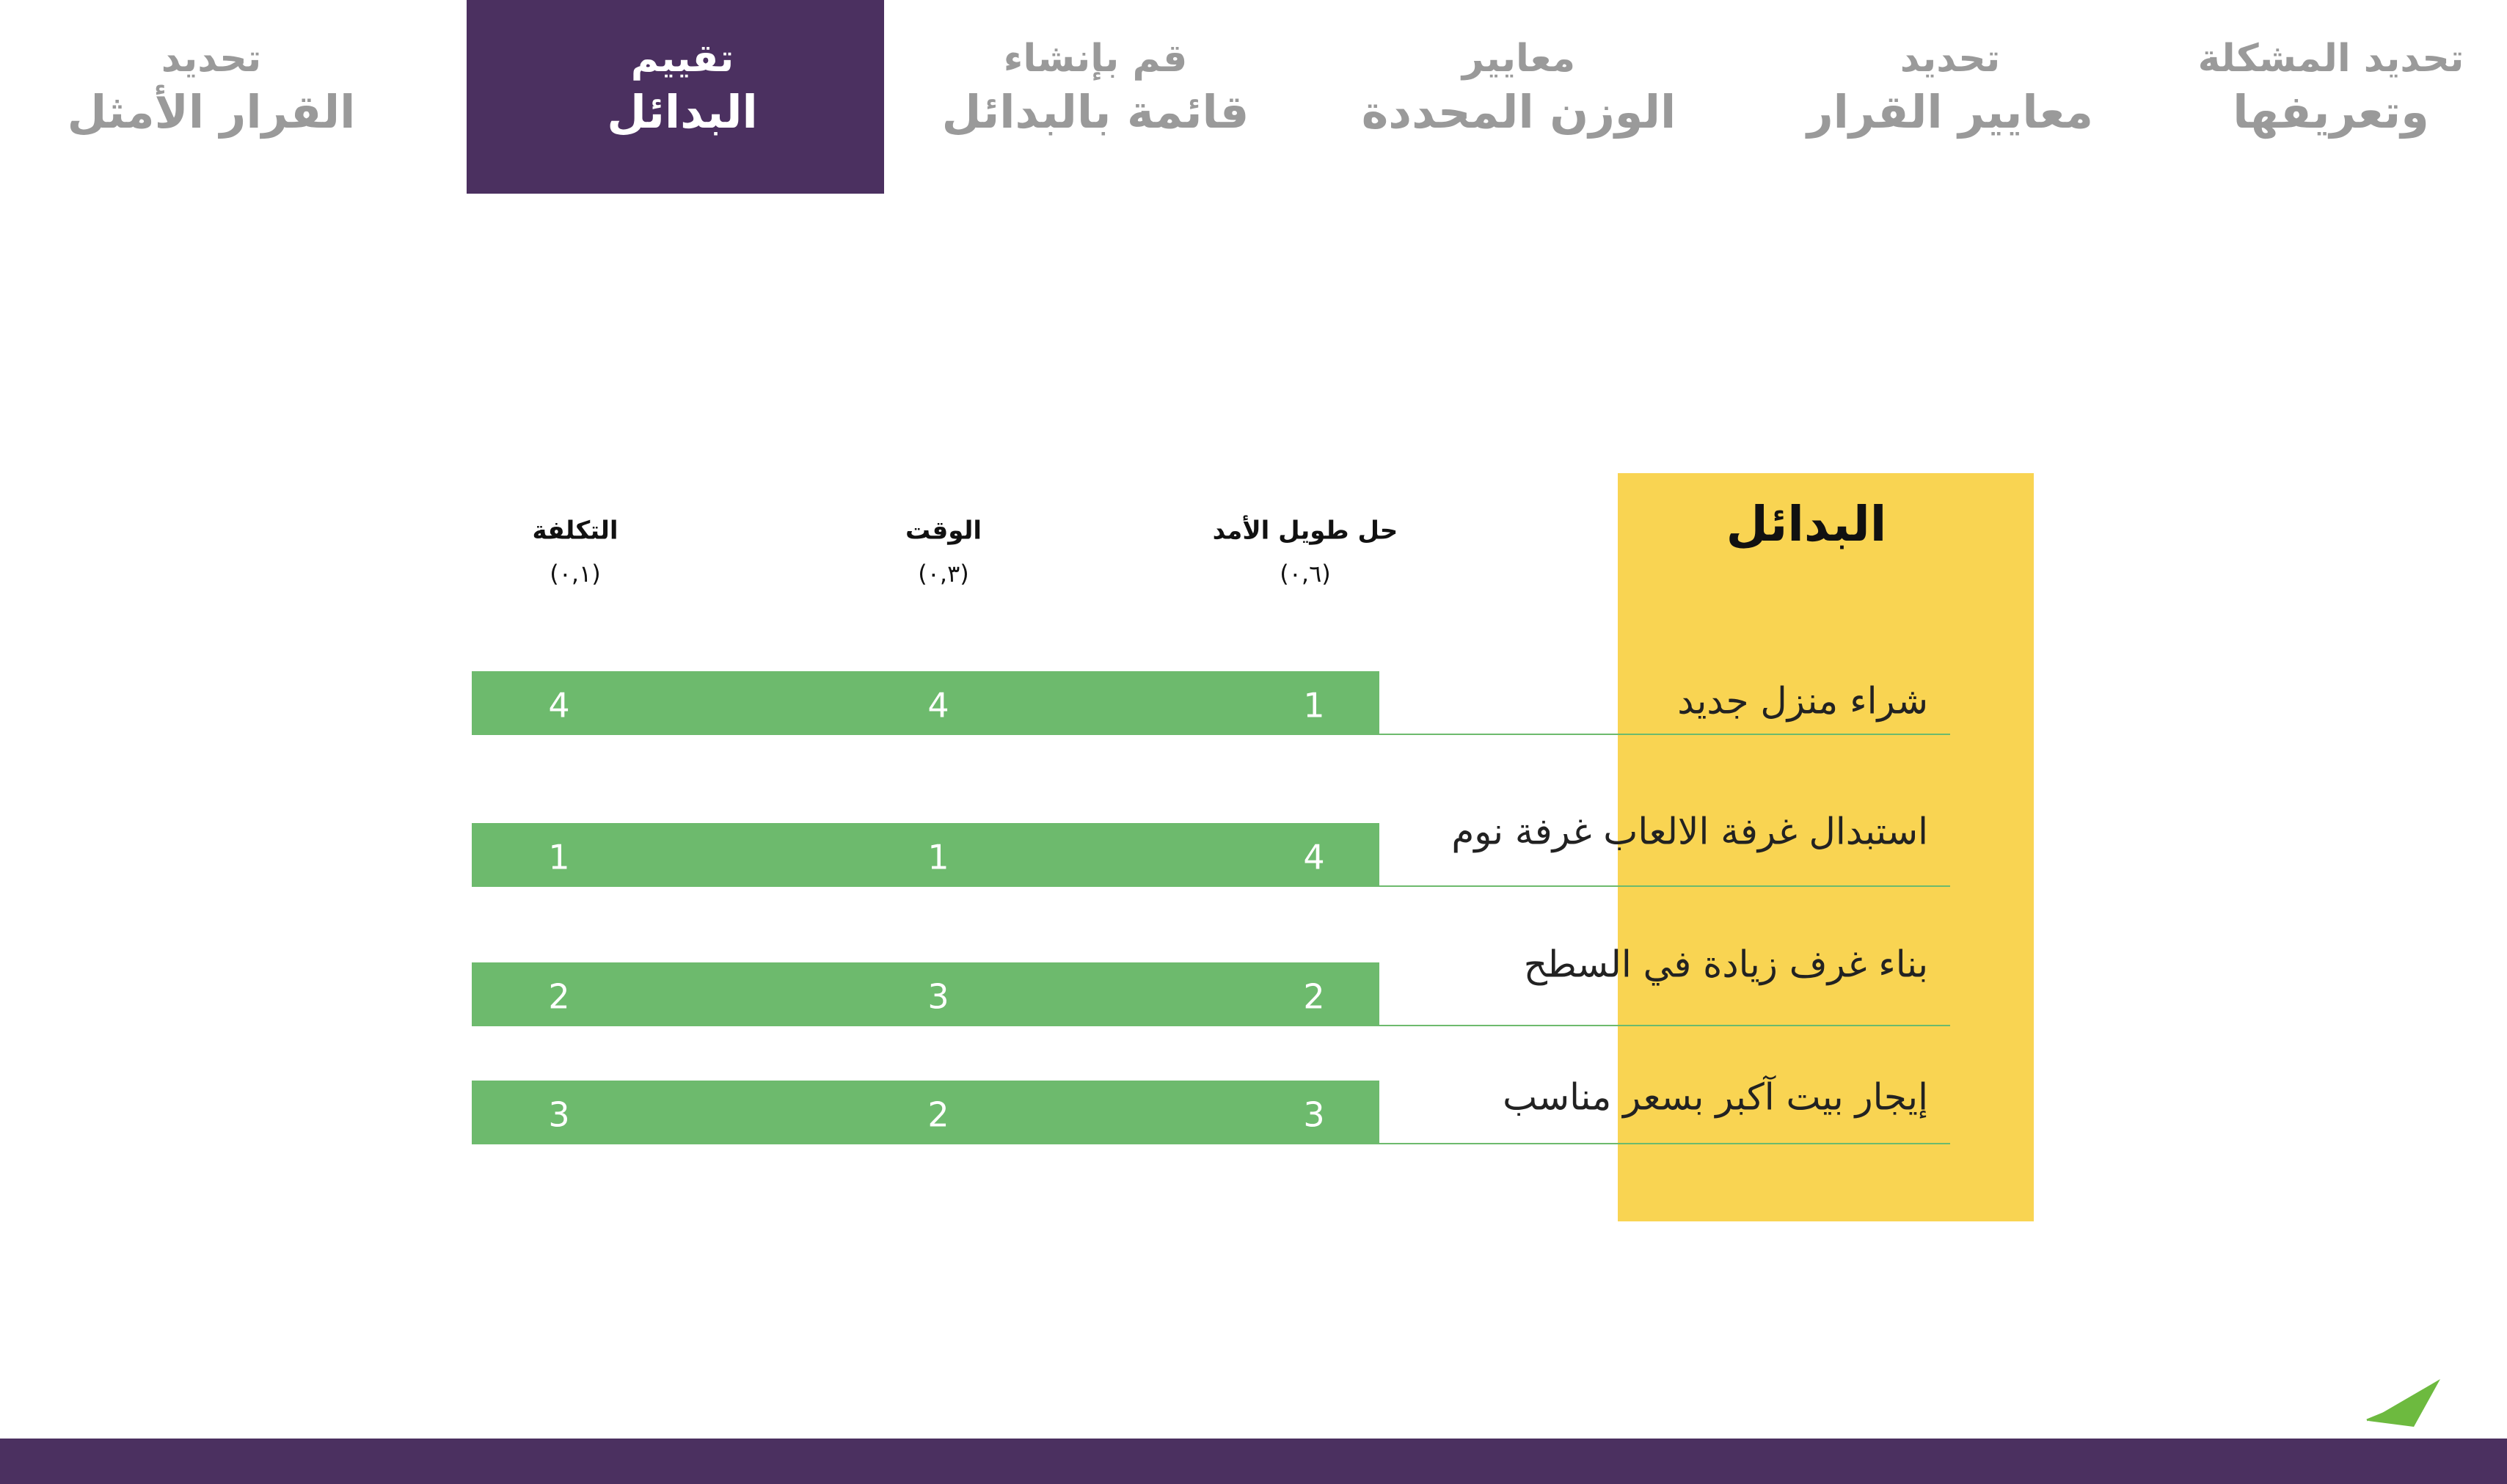 The height and width of the screenshot is (1484, 2507). Describe the element at coordinates (943, 574) in the screenshot. I see `column-weight: (٠,٣)` at that location.